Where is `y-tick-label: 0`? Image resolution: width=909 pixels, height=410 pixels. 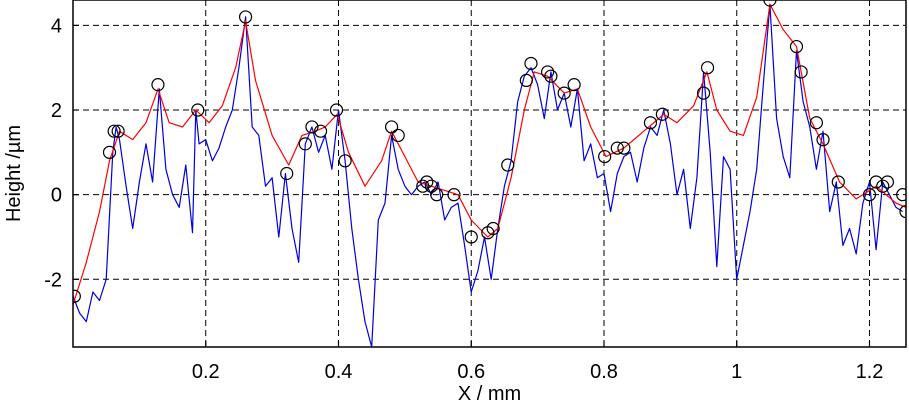 y-tick-label: 0 is located at coordinates (56, 196).